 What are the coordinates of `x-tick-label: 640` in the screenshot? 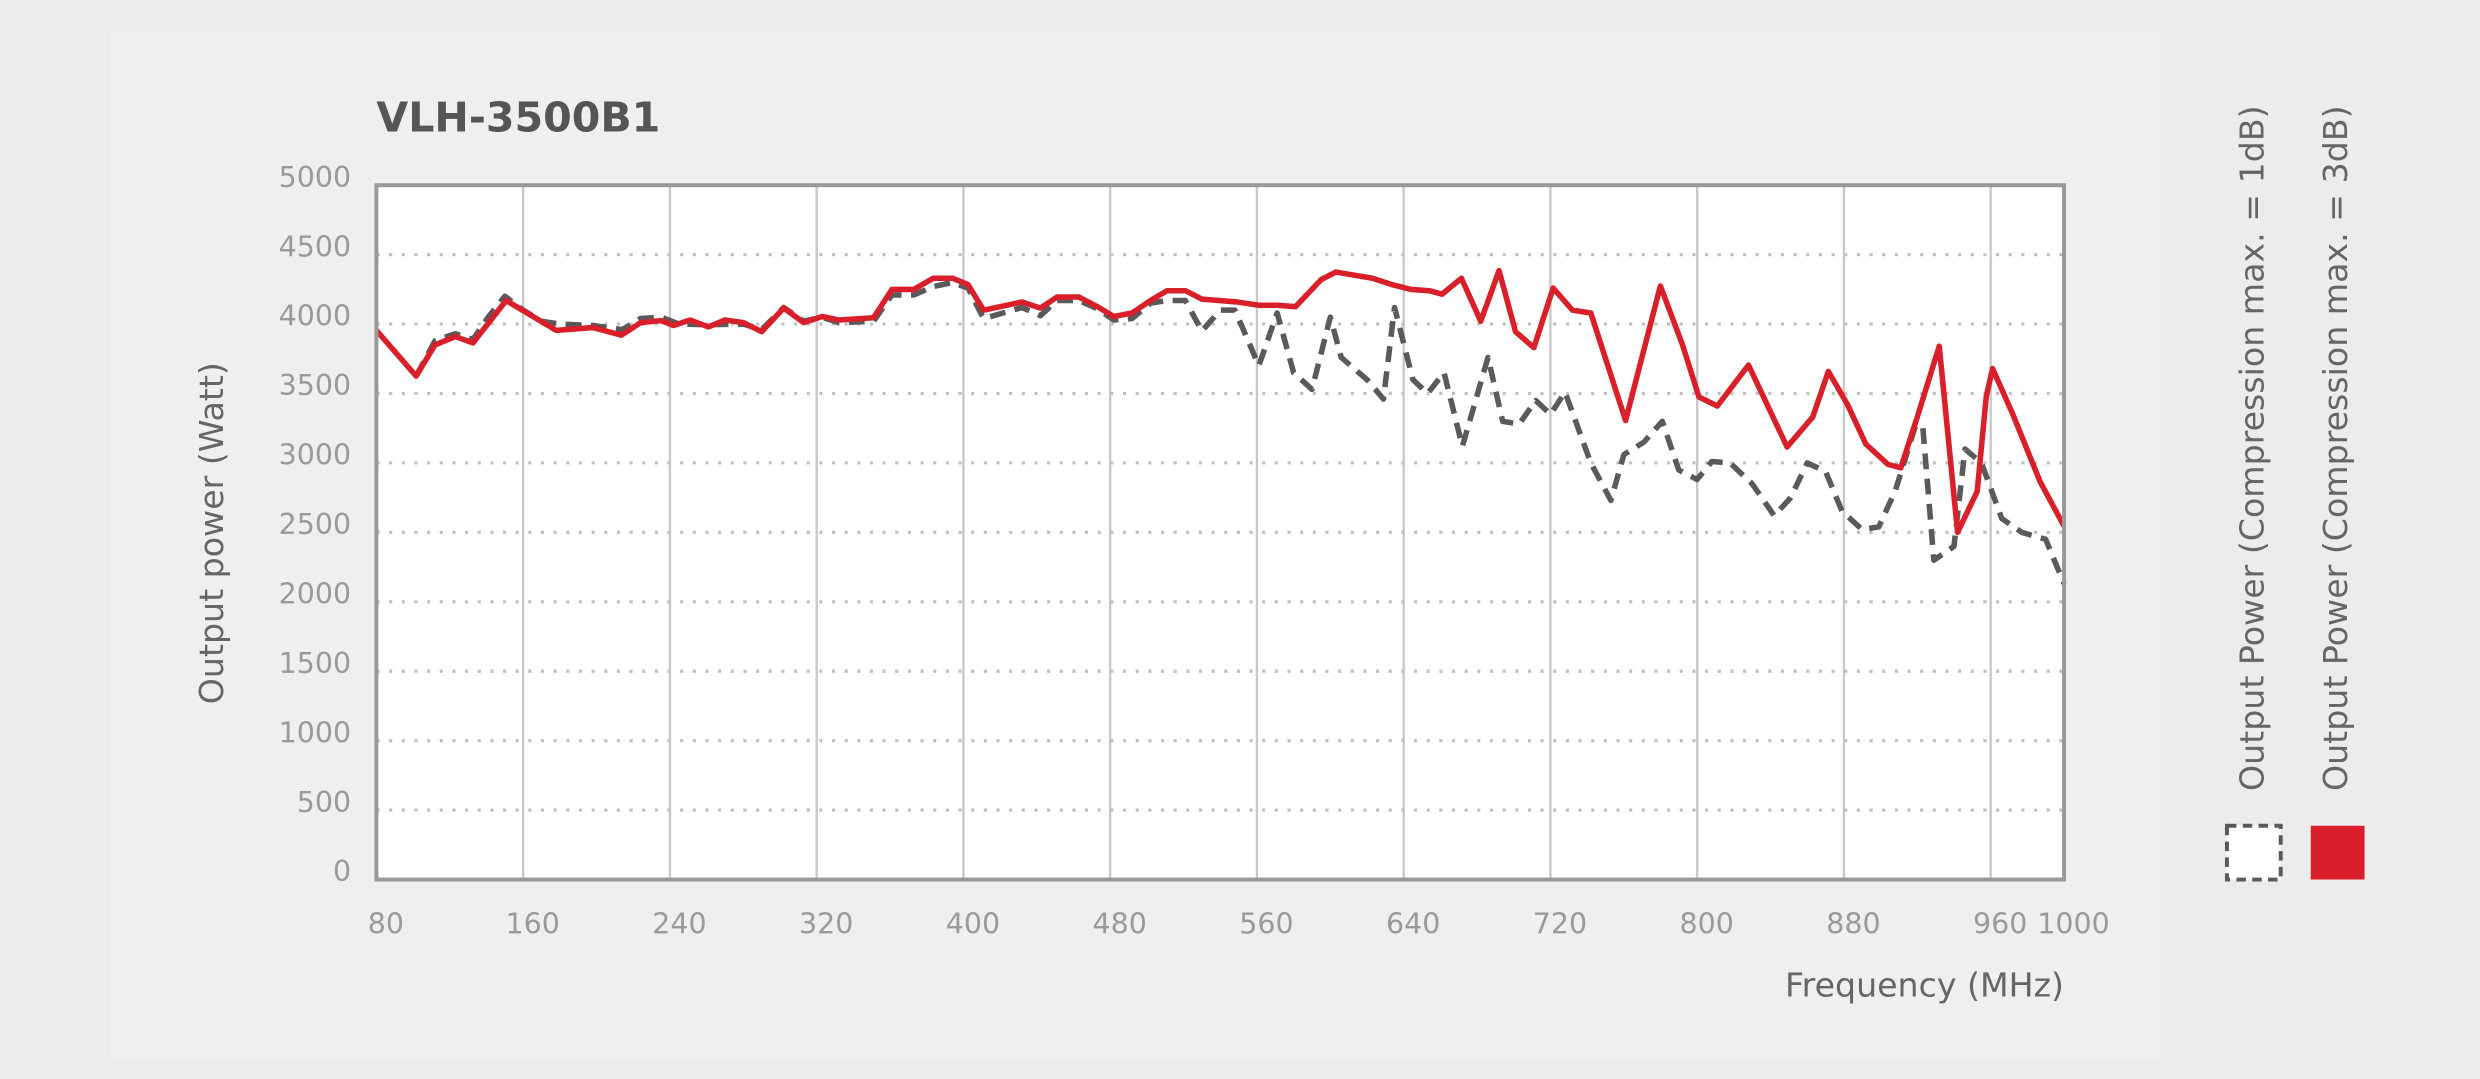 It's located at (1413, 923).